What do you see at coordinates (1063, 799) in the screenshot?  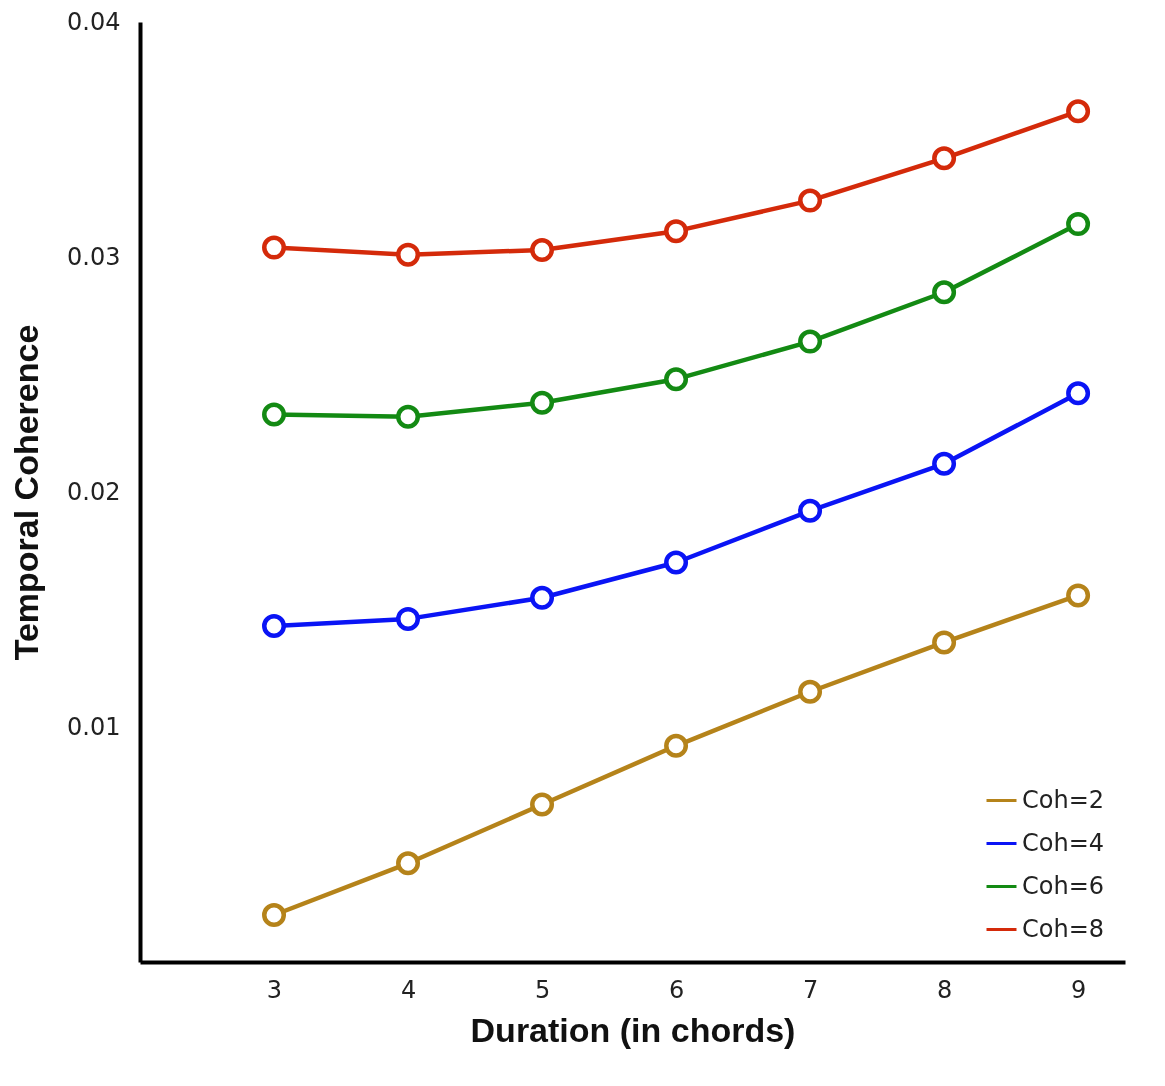 I see `legend-label: Coh=2` at bounding box center [1063, 799].